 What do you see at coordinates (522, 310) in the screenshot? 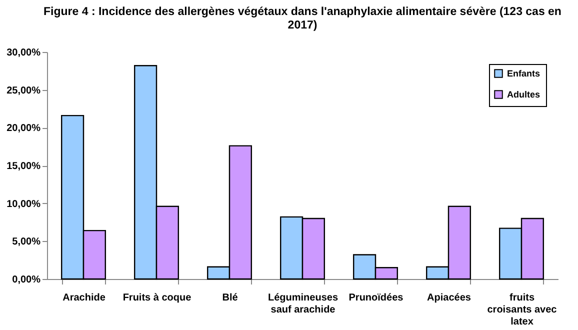
I see `x-tick-label: fruits croisants avec latex` at bounding box center [522, 310].